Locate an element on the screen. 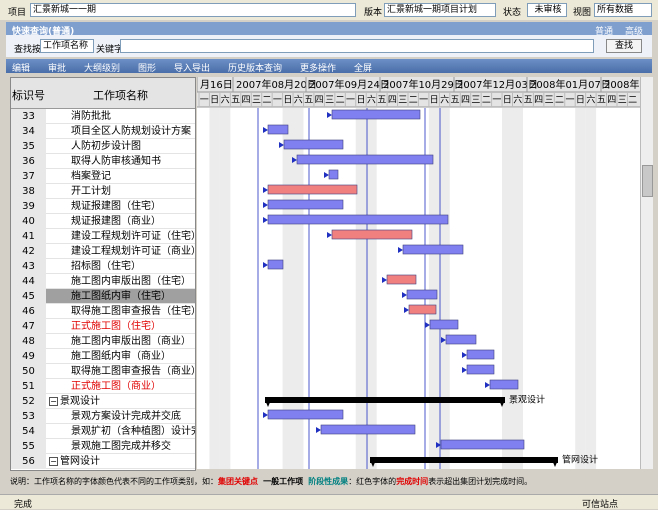  row-id: 54 is located at coordinates (28, 431).